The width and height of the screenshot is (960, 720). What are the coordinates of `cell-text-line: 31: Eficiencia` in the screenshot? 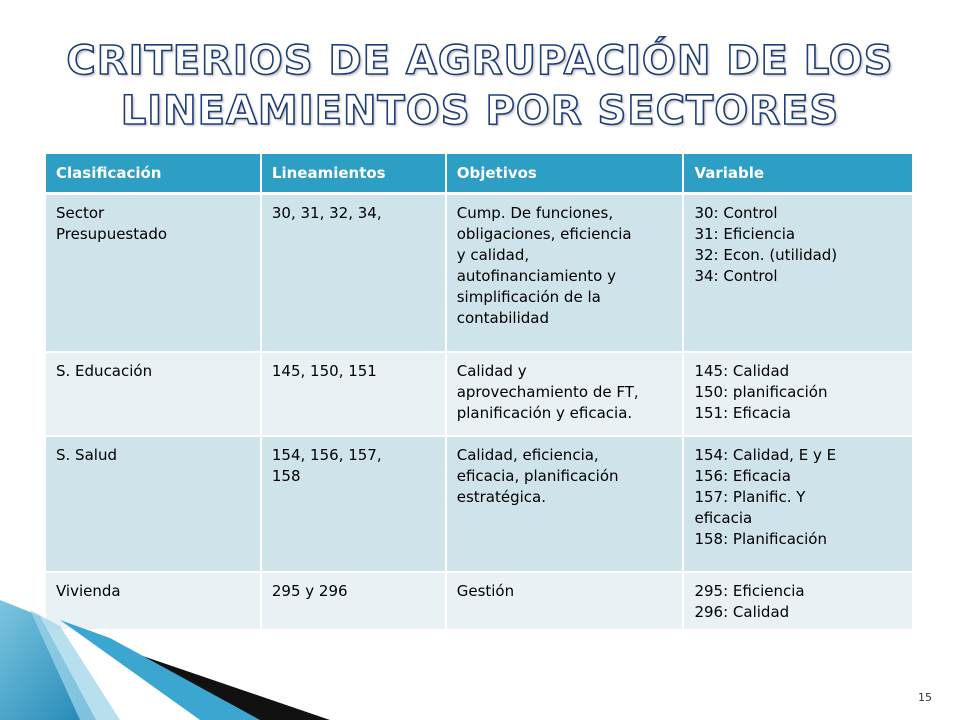 It's located at (745, 234).